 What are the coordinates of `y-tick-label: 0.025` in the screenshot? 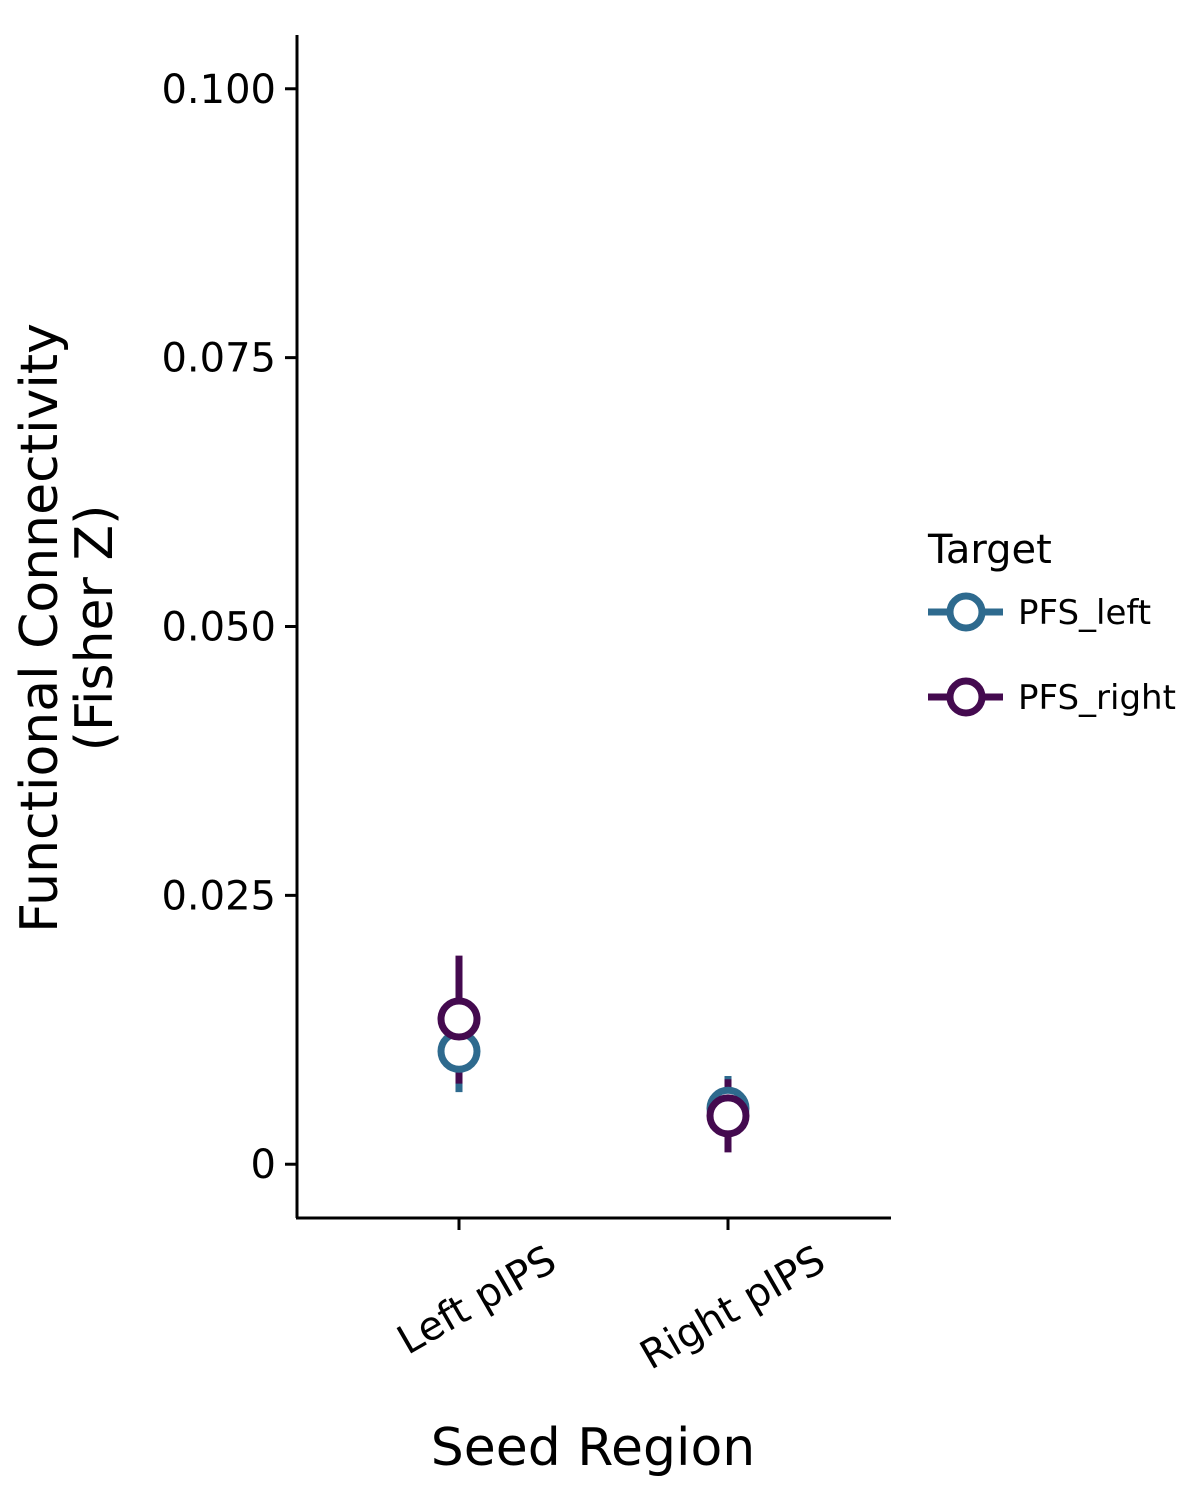 It's located at (218, 896).